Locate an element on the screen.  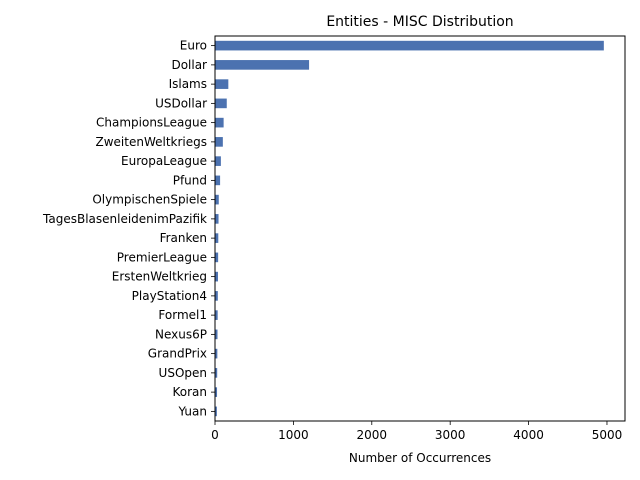
bar-Dollar is located at coordinates (262, 65).